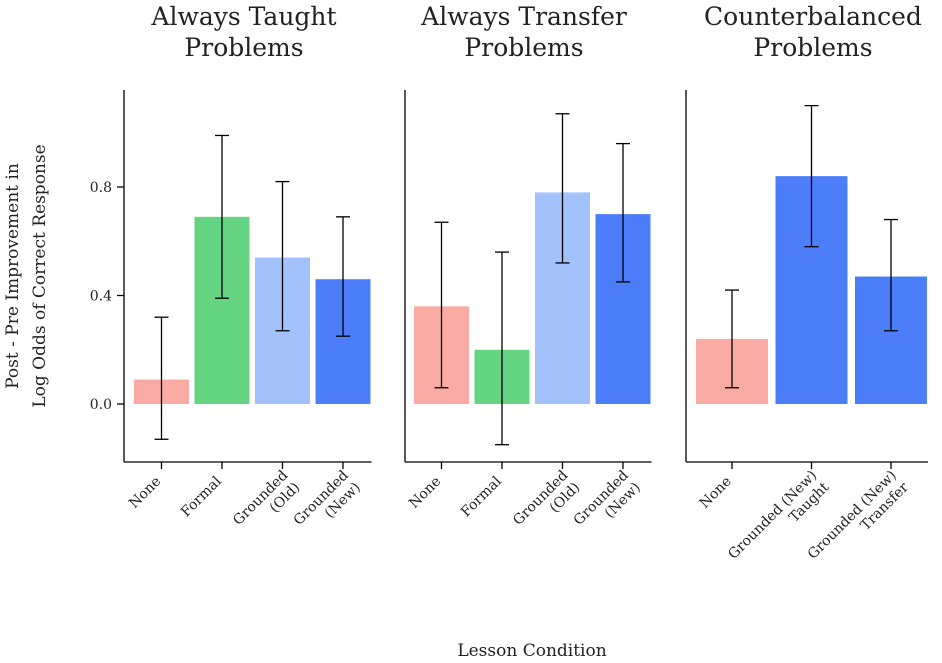 This screenshot has width=942, height=663. What do you see at coordinates (813, 16) in the screenshot?
I see `label-line: Counterbalanced` at bounding box center [813, 16].